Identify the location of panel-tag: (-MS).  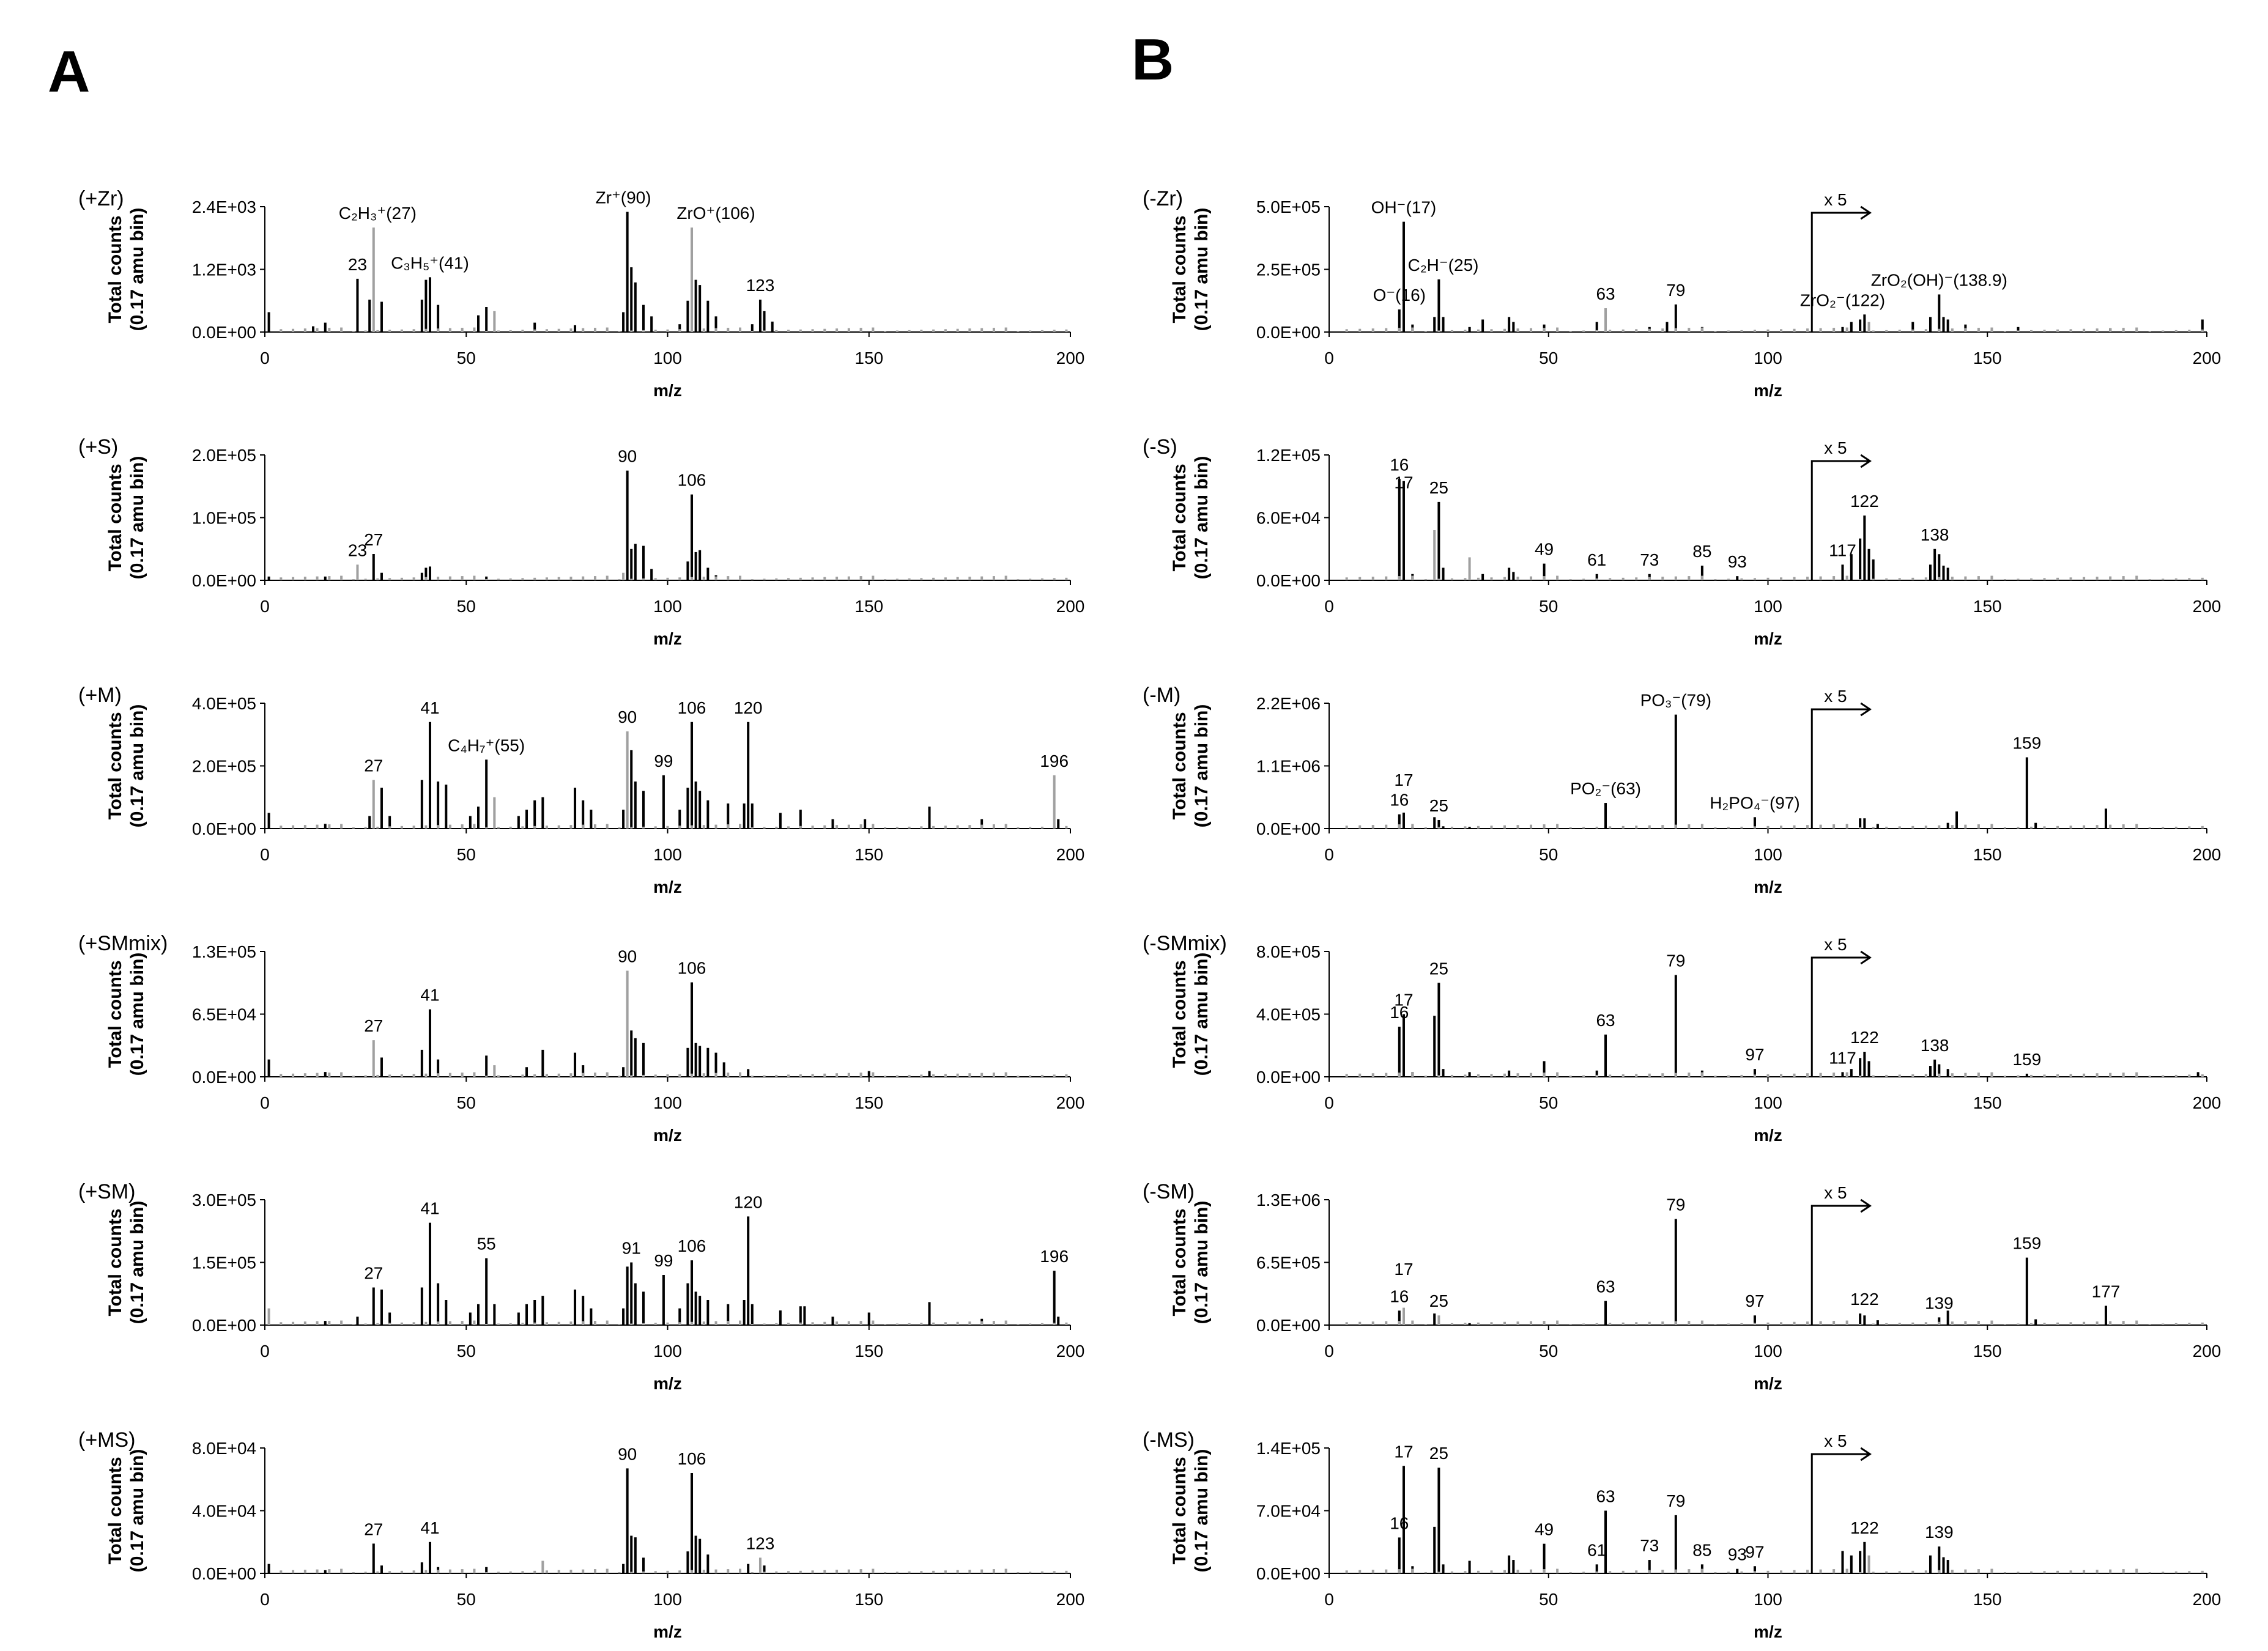
(1169, 1440).